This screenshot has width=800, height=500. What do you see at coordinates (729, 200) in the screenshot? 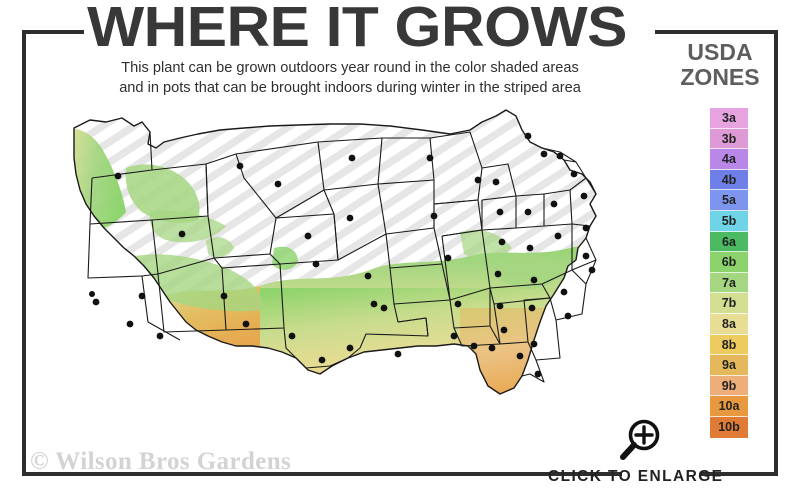
I see `zone-swatch-5a: 5a` at bounding box center [729, 200].